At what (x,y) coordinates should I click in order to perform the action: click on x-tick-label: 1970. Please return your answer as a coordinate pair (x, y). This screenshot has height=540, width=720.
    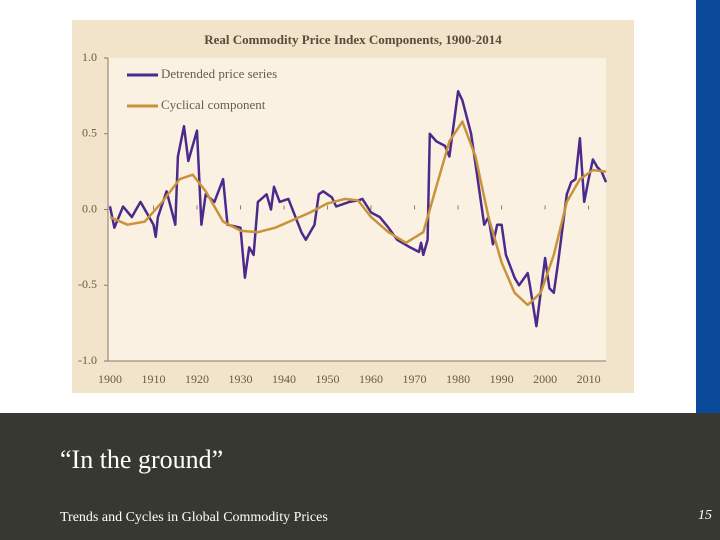
    Looking at the image, I should click on (415, 379).